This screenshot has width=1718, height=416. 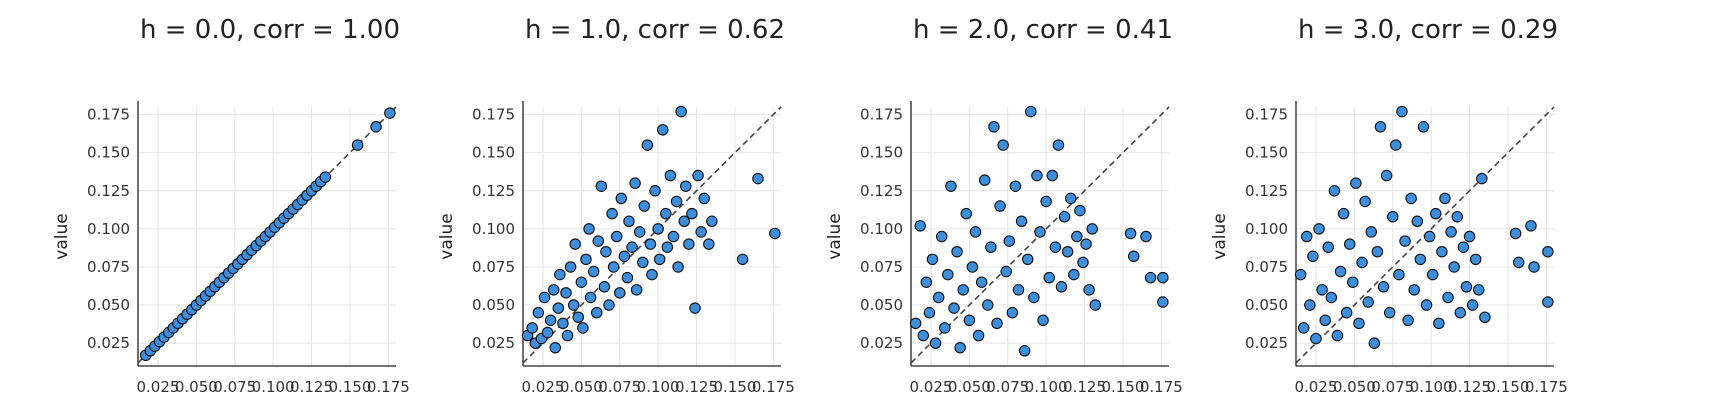 I want to click on x-tick-label: 0.175, so click(x=1161, y=387).